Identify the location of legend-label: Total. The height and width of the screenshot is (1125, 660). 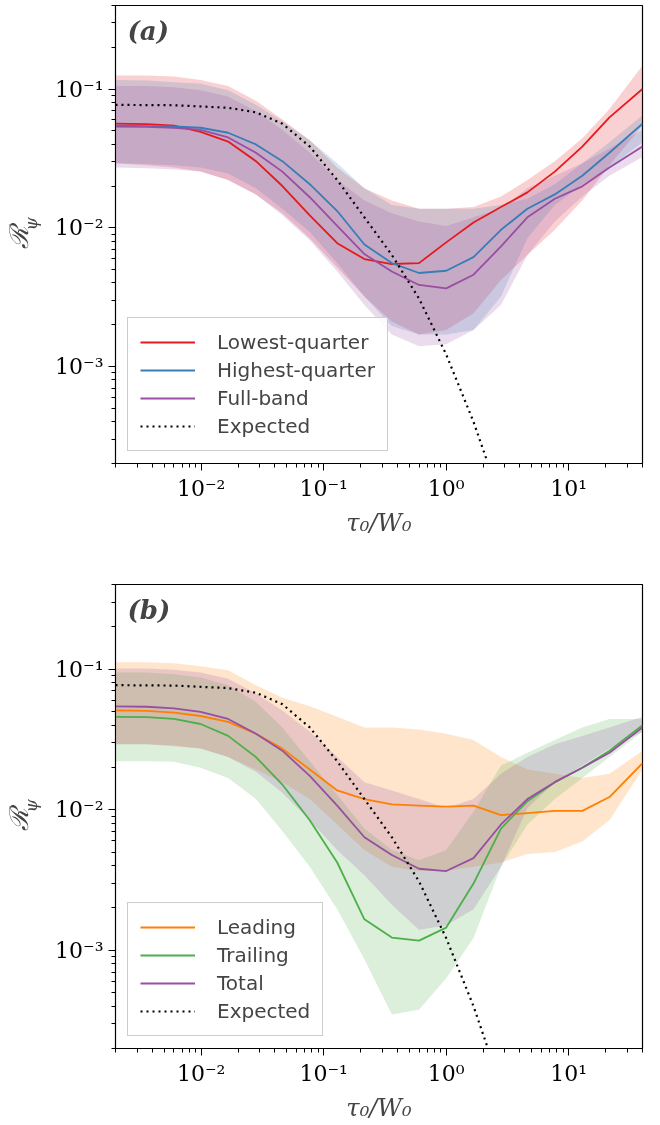
(240, 983).